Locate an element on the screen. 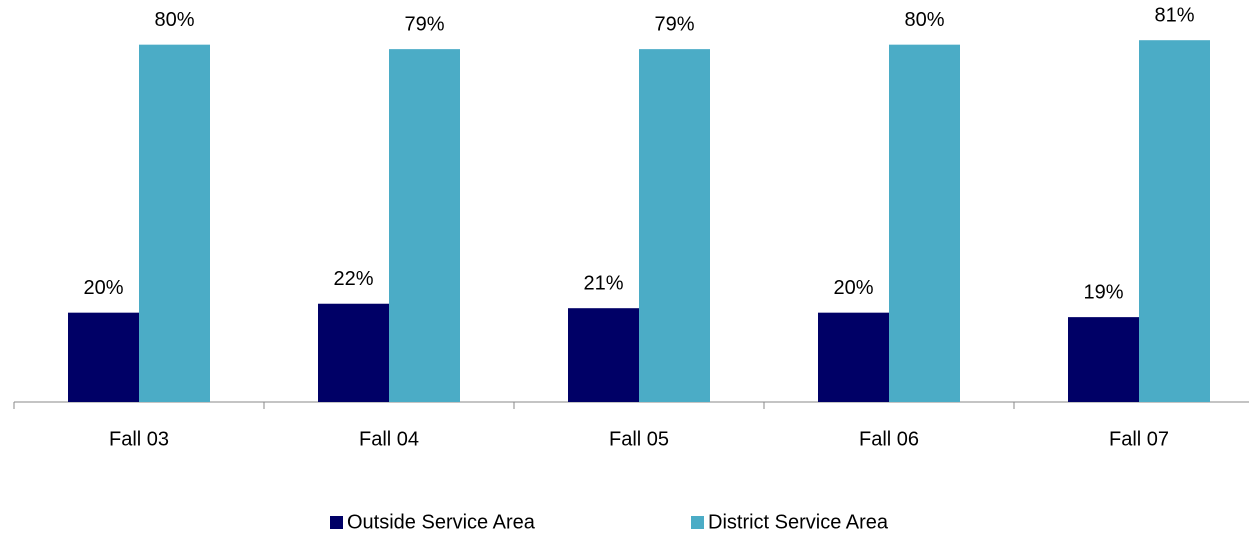 The image size is (1249, 537). value-label: 21% is located at coordinates (603, 283).